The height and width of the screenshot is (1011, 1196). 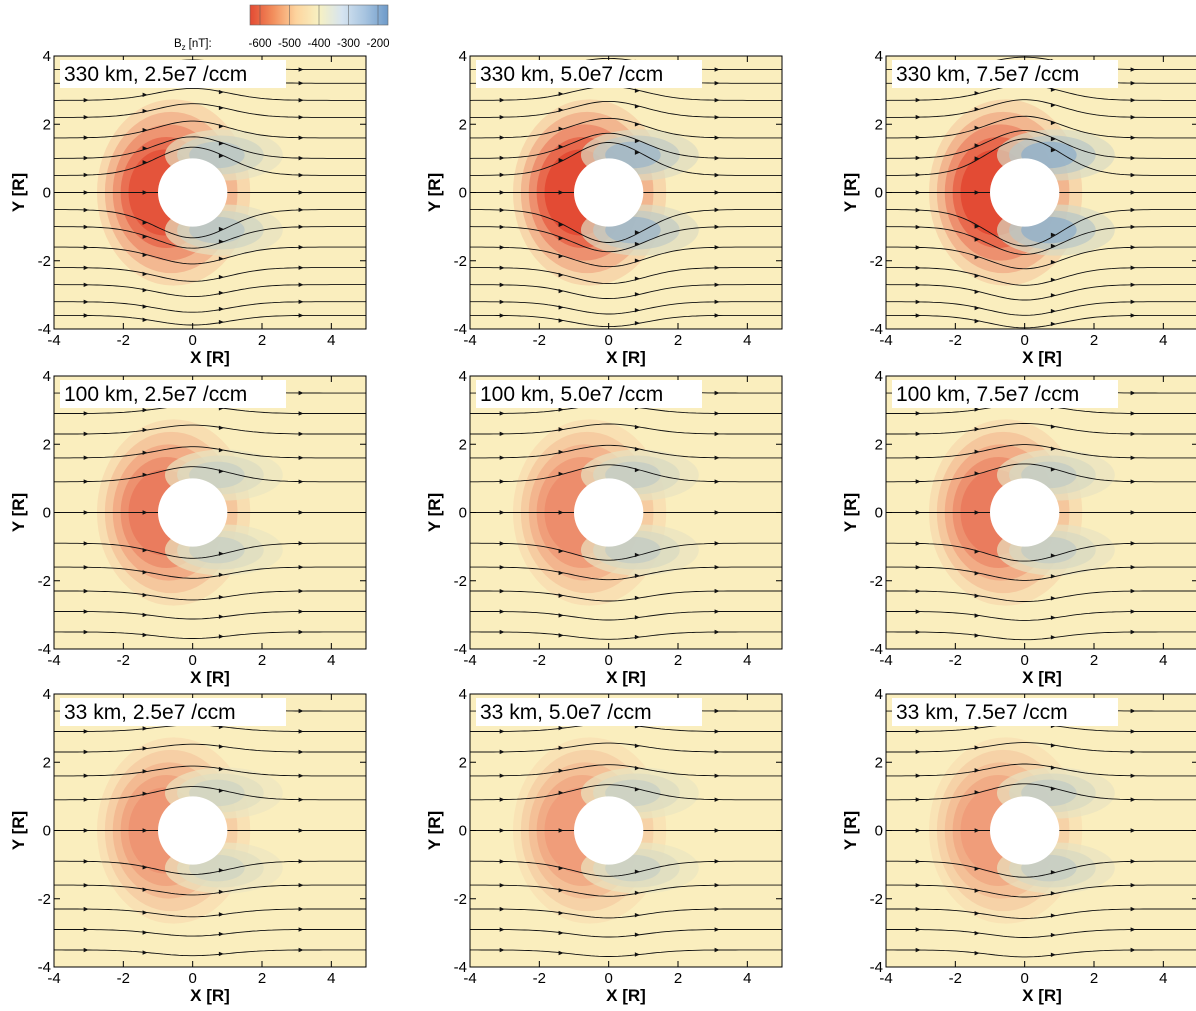 What do you see at coordinates (982, 712) in the screenshot?
I see `panel-title: 33 km, 7.5e7 /ccm` at bounding box center [982, 712].